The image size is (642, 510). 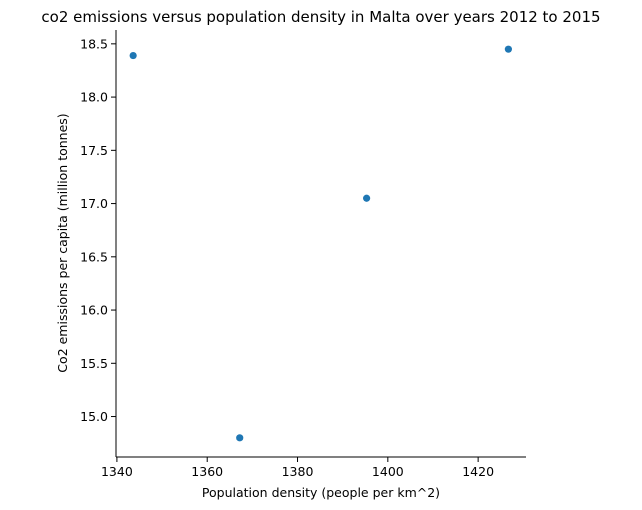 I want to click on y-tick-label: 15.0, so click(x=94, y=416).